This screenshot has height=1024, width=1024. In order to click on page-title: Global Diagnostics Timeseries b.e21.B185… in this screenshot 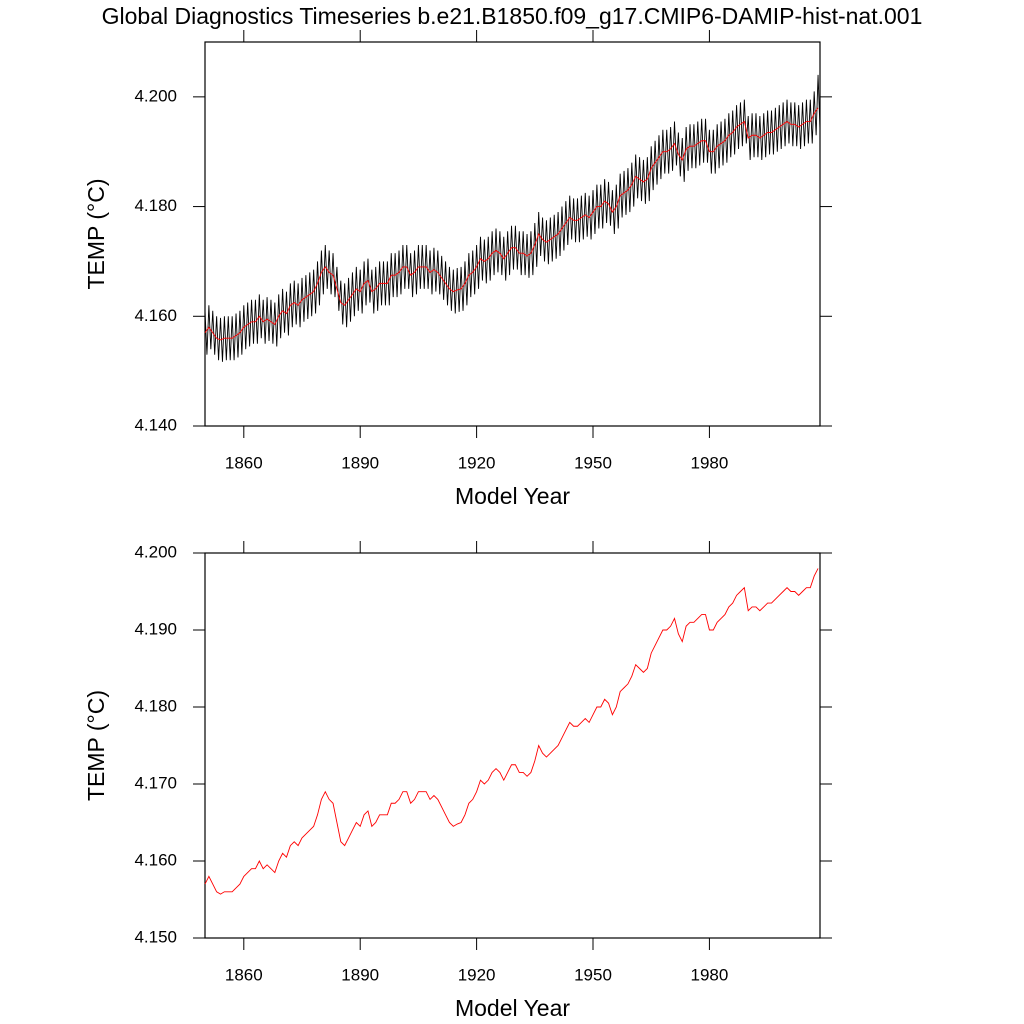, I will do `click(512, 16)`.